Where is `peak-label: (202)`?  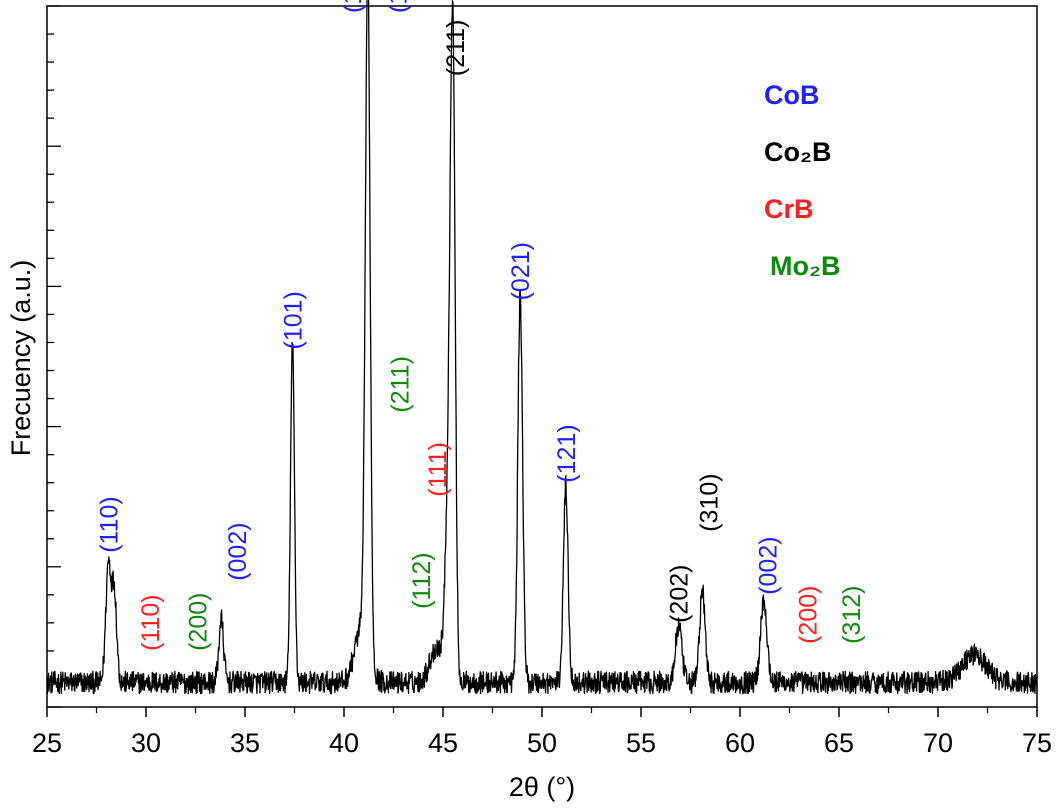 peak-label: (202) is located at coordinates (680, 594).